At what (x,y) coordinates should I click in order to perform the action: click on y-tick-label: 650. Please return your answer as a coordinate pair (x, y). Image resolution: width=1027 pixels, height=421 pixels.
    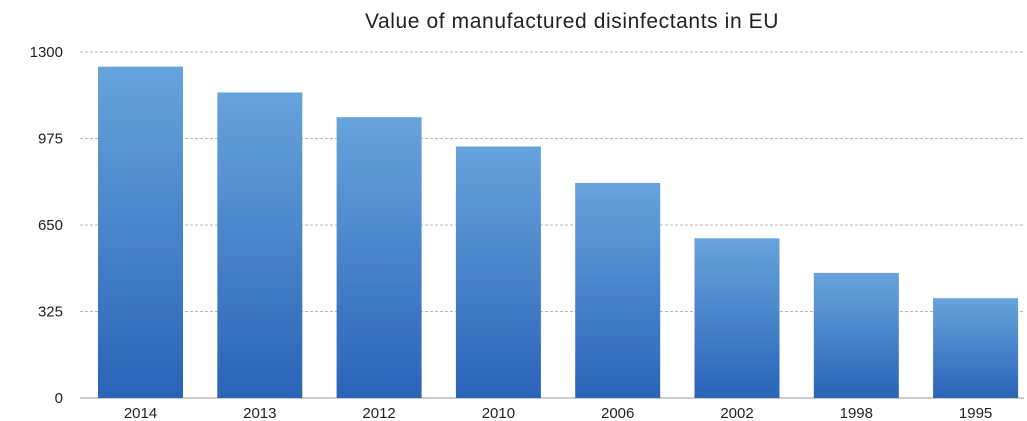
    Looking at the image, I should click on (50, 225).